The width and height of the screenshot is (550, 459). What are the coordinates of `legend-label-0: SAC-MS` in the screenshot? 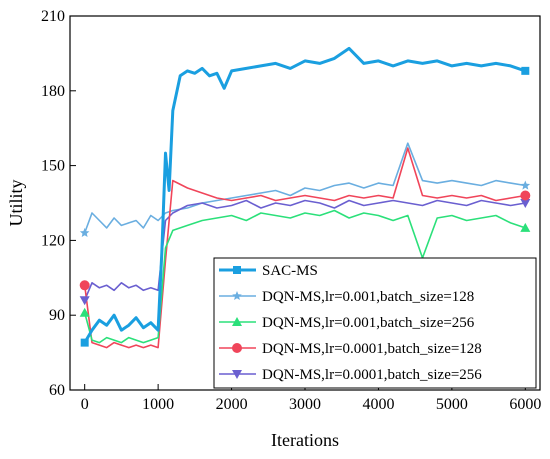 It's located at (290, 271).